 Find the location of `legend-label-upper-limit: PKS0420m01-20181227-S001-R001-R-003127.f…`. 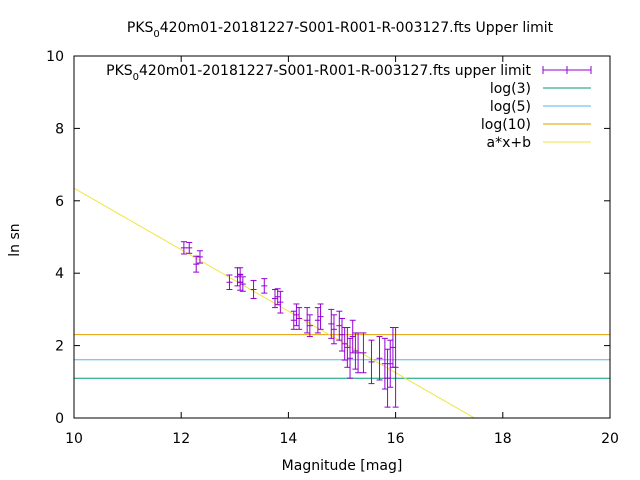

legend-label-upper-limit: PKS0420m01-20181227-S001-R001-R-003127.f… is located at coordinates (318, 73).